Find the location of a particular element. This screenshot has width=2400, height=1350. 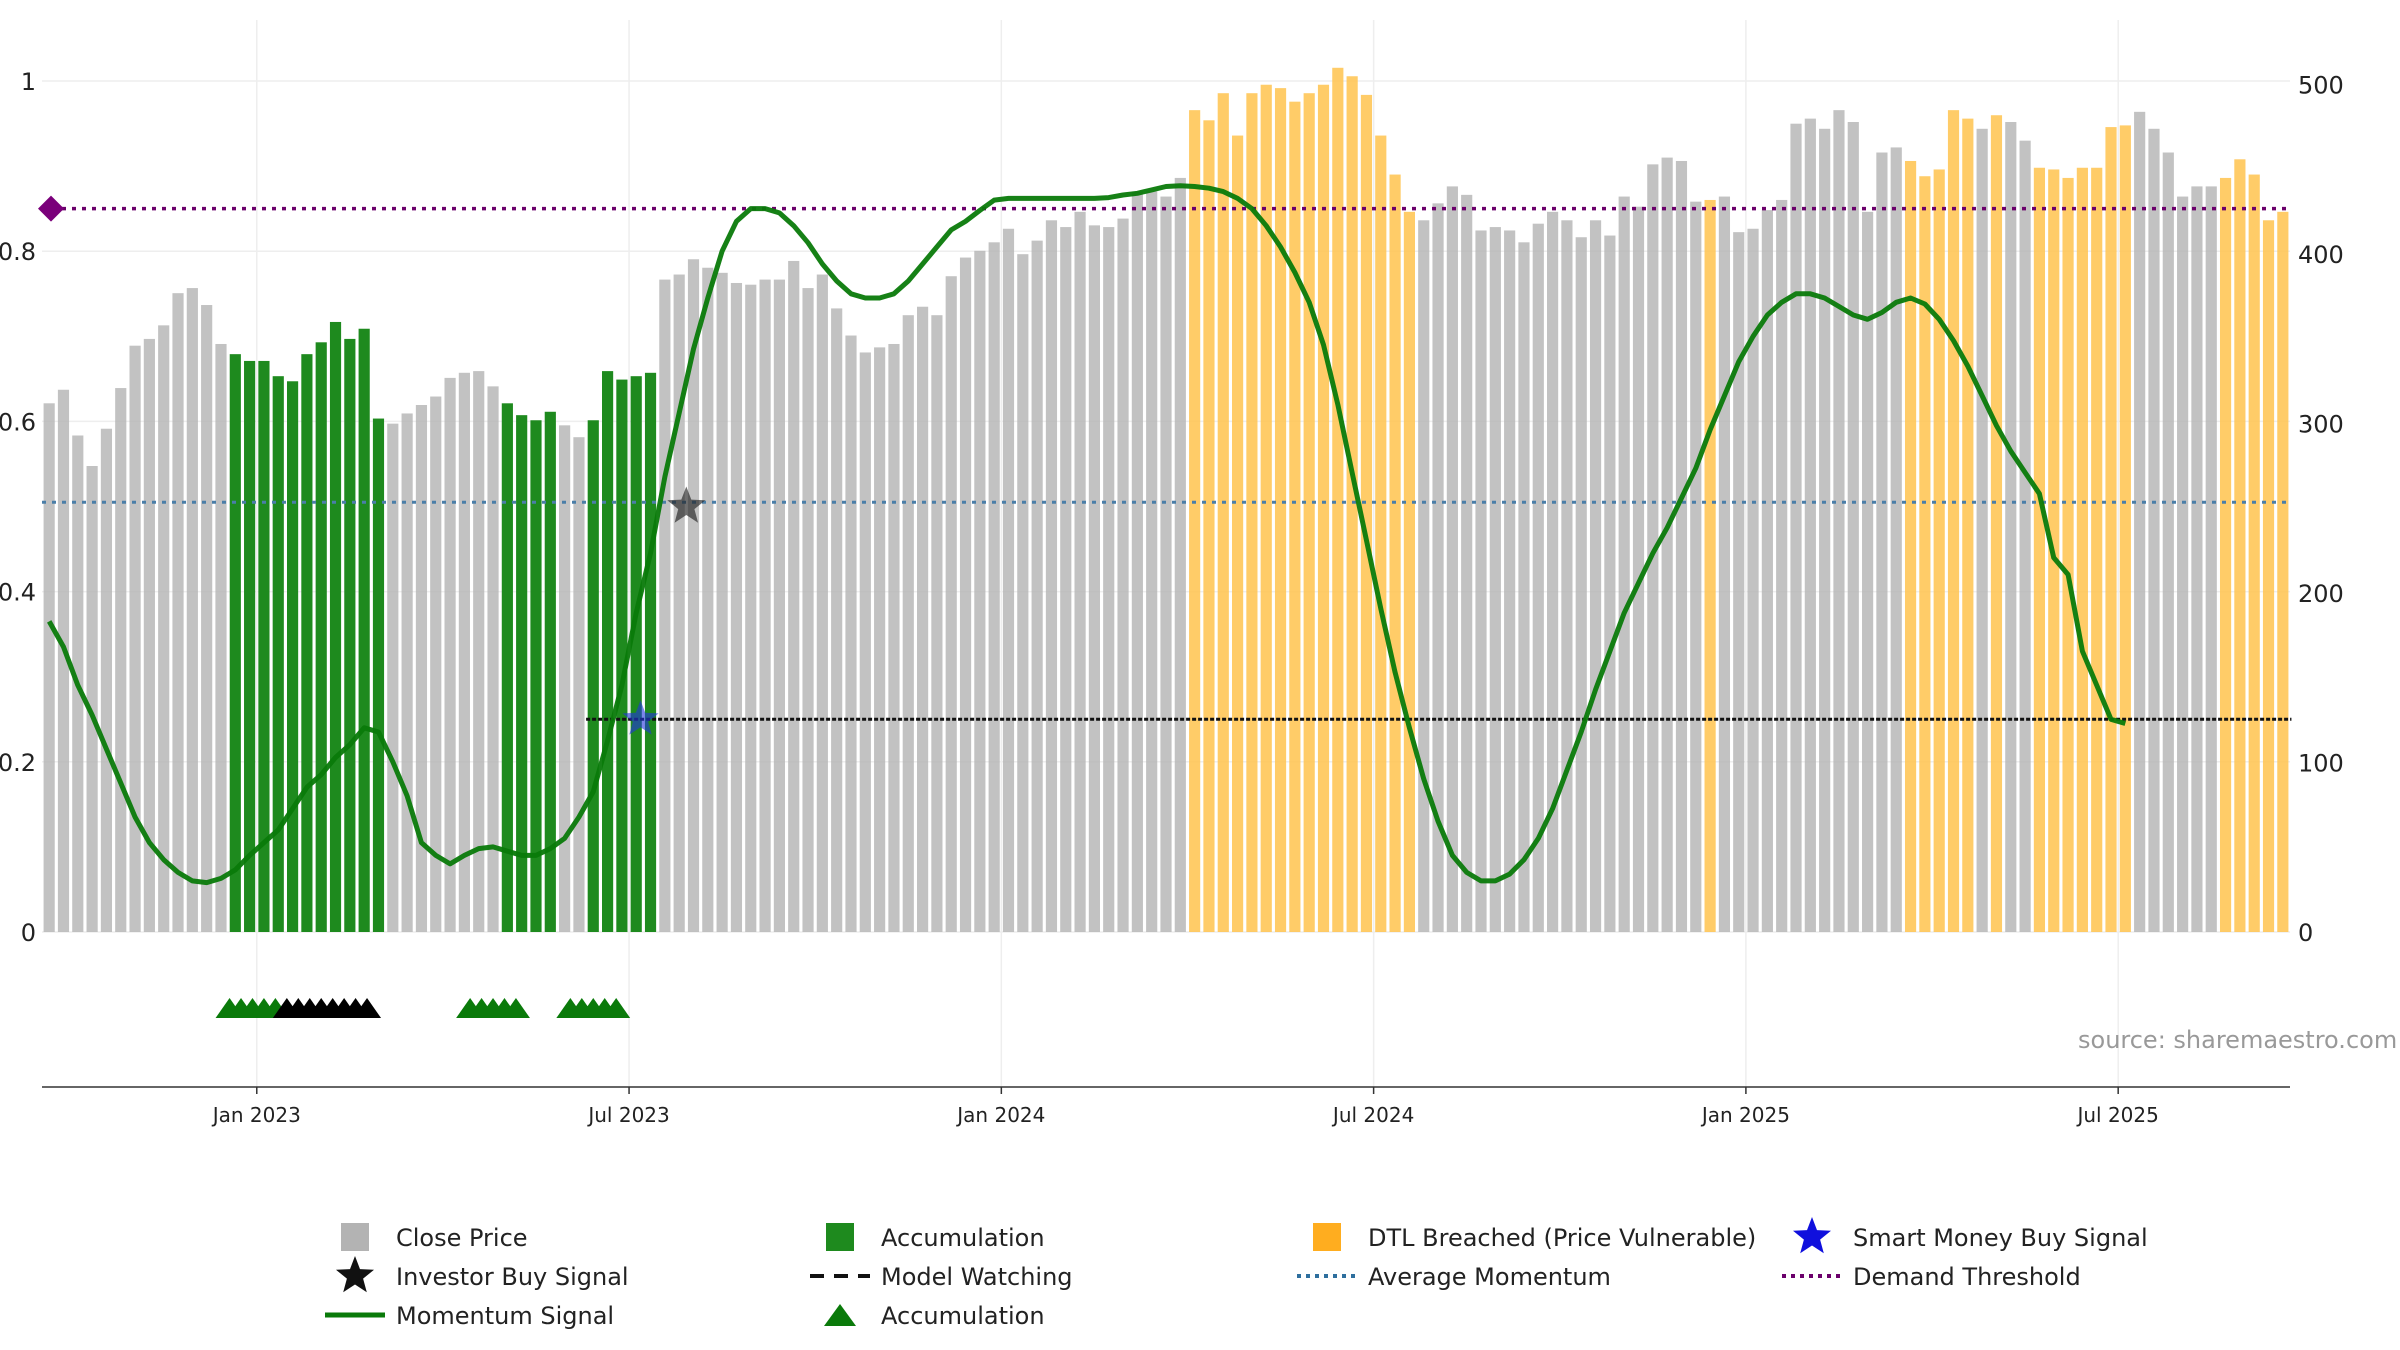

demand-threshold-marker is located at coordinates (51, 208).